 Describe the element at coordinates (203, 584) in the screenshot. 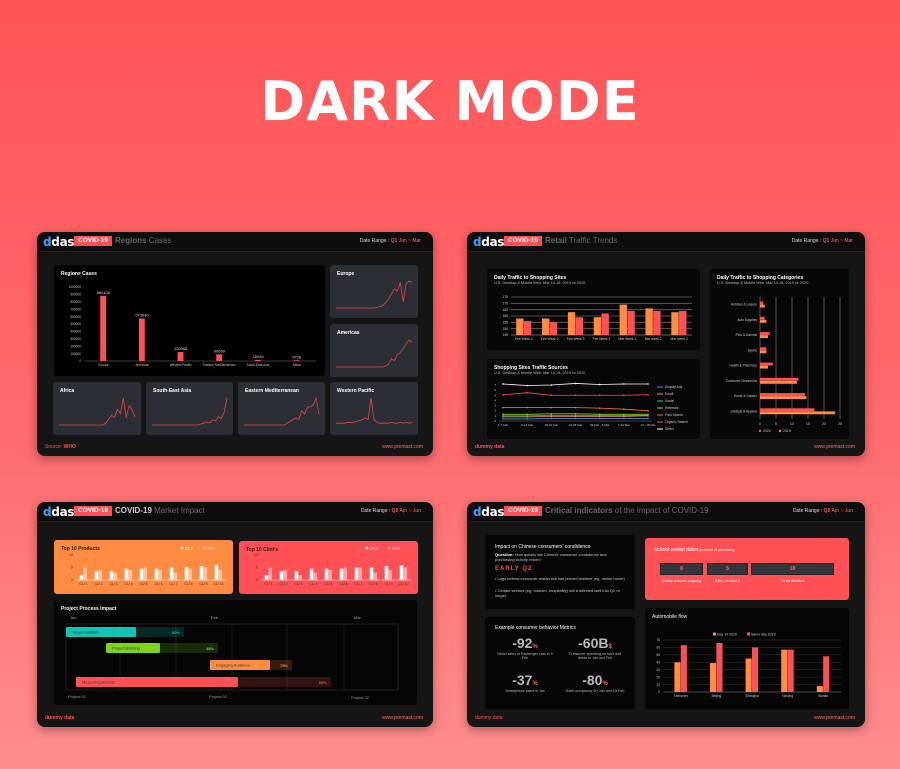

I see `x-tick-label: CU 9` at that location.